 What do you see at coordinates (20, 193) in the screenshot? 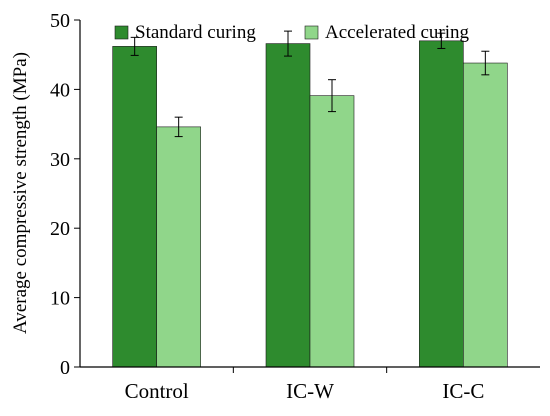
I see `y-axis-title: Average compressive strength (MPa)` at bounding box center [20, 193].